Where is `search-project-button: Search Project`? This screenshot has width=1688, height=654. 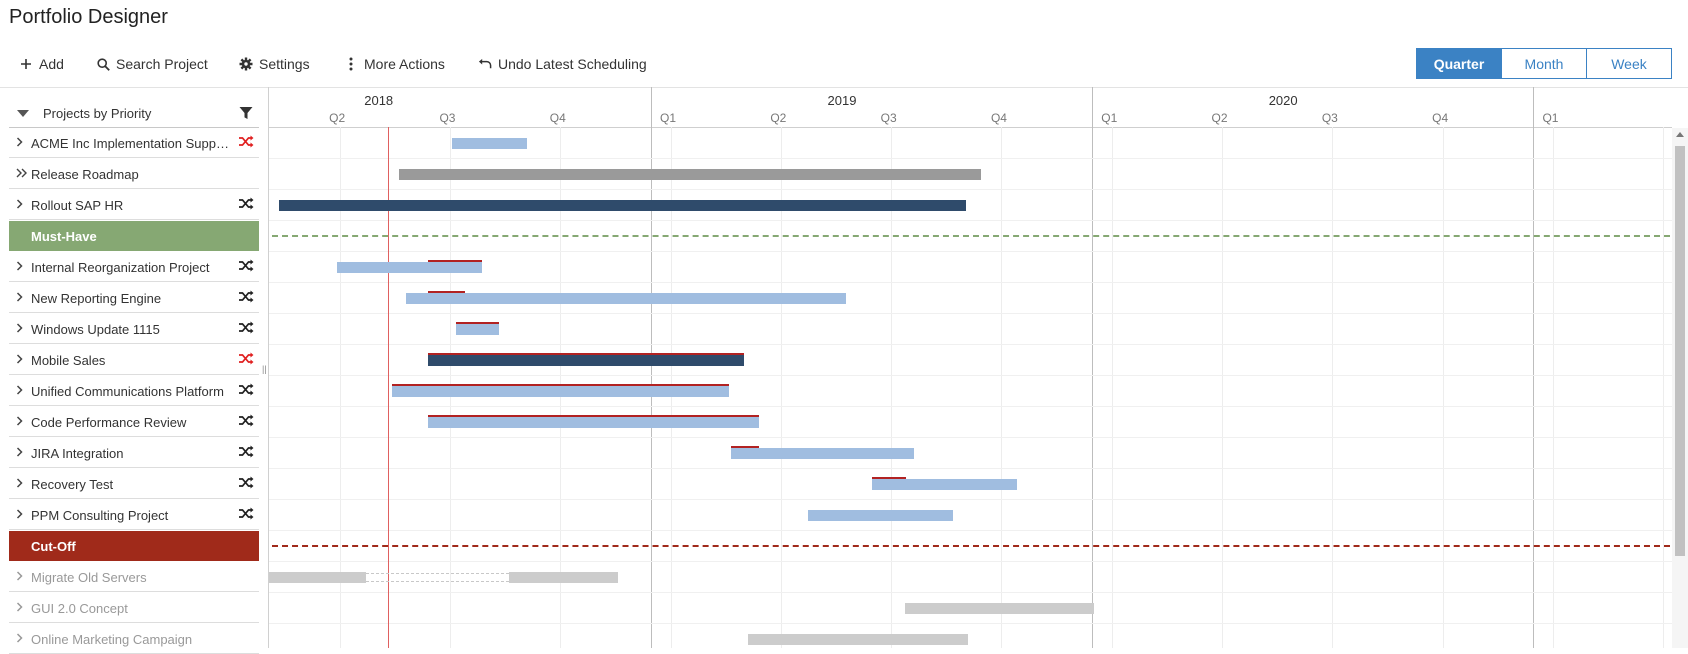 search-project-button: Search Project is located at coordinates (152, 64).